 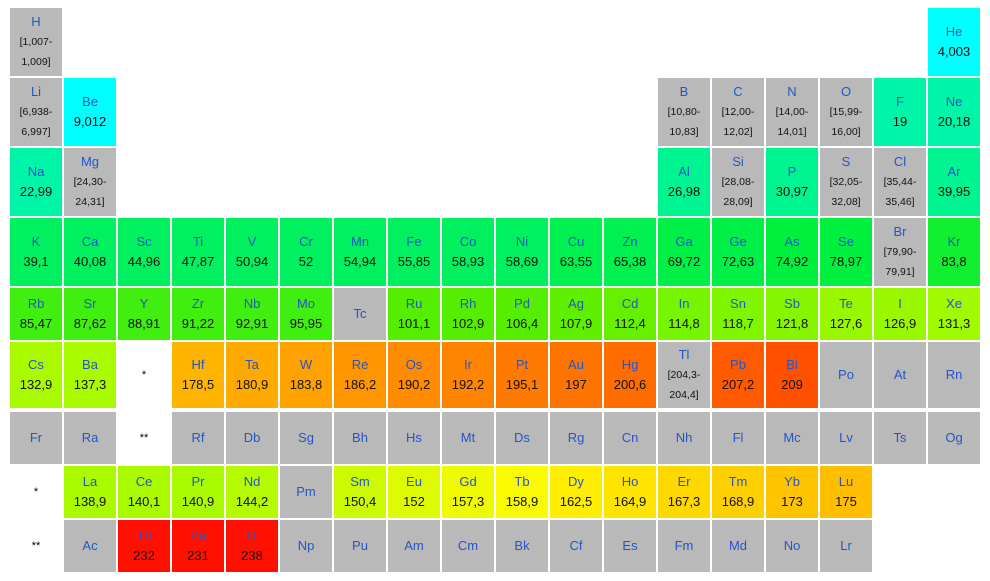 What do you see at coordinates (738, 241) in the screenshot?
I see `element-symbol: Ge` at bounding box center [738, 241].